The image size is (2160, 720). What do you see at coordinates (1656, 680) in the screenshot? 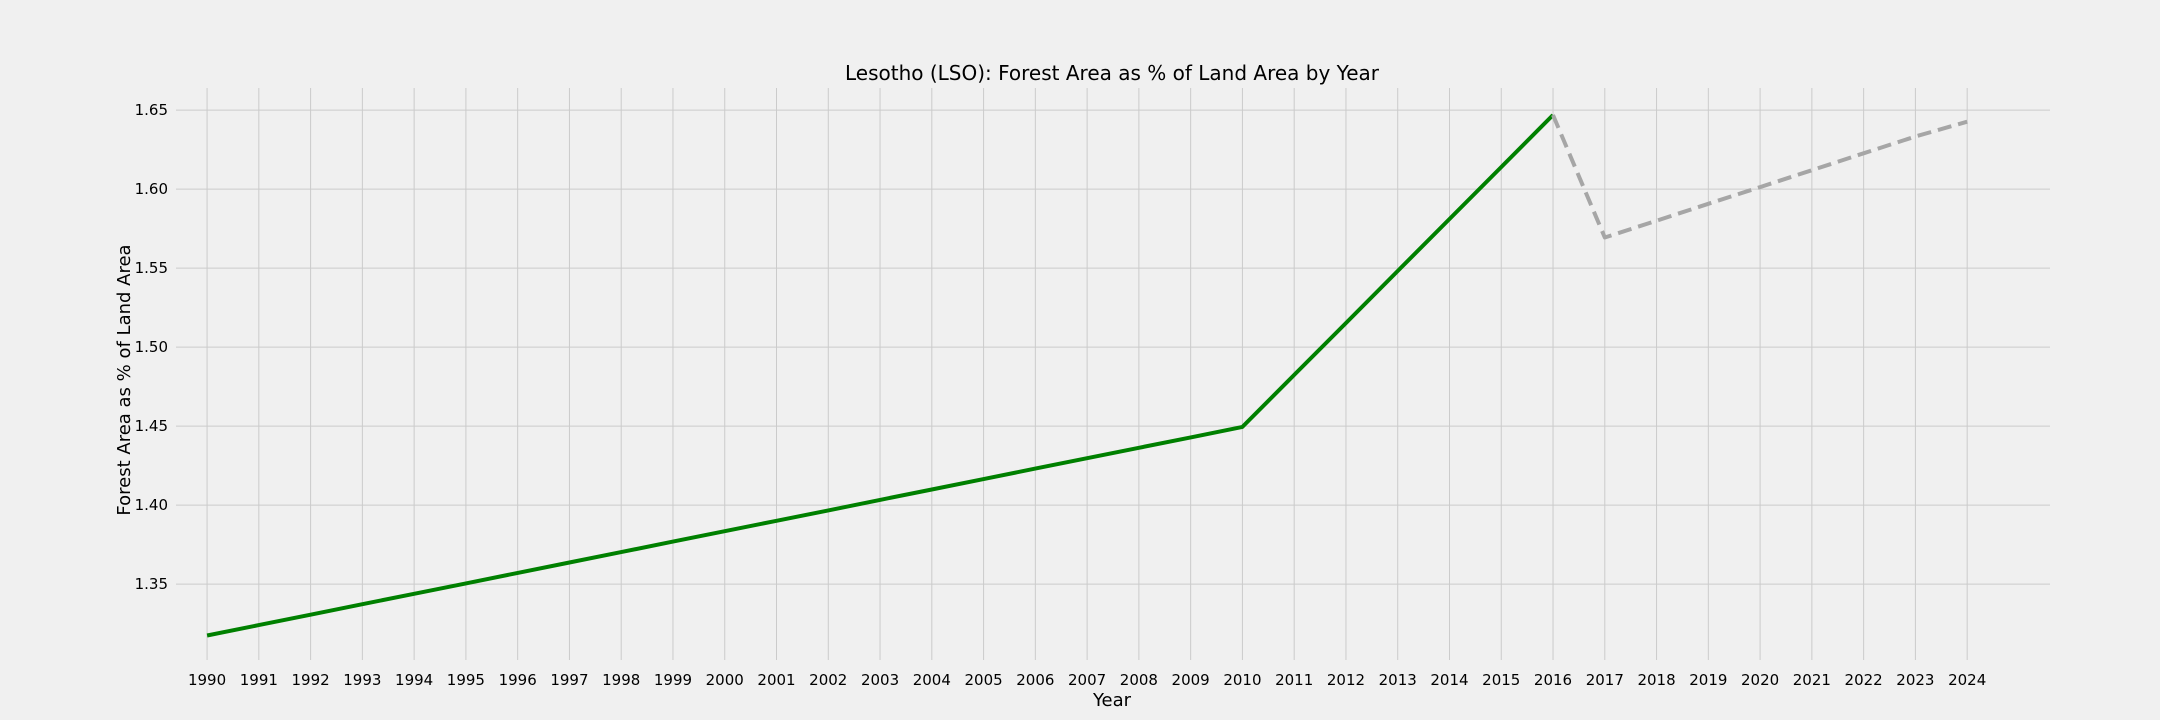
I see `x-tick-label: 2018` at bounding box center [1656, 680].